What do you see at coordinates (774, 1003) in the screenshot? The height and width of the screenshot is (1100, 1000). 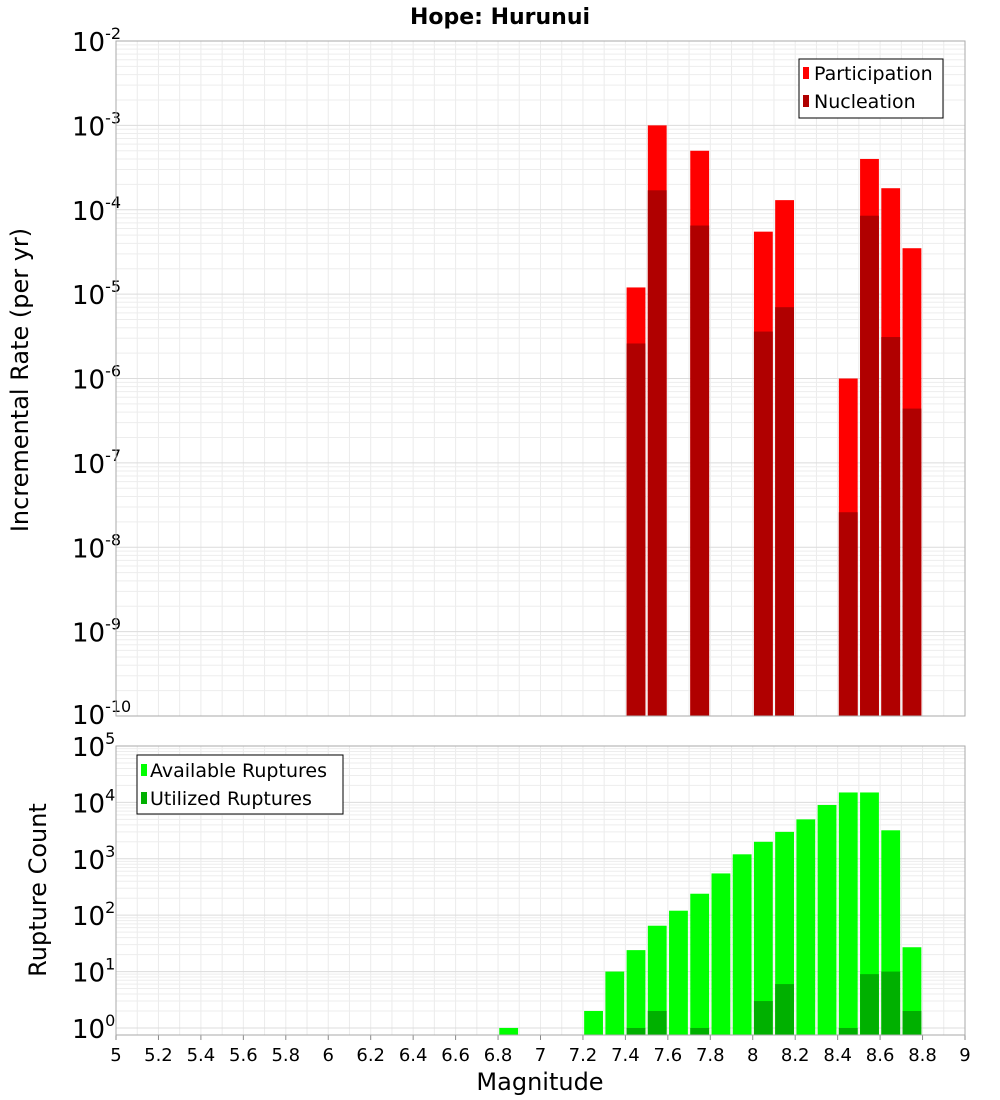 I see `utilized-bars` at bounding box center [774, 1003].